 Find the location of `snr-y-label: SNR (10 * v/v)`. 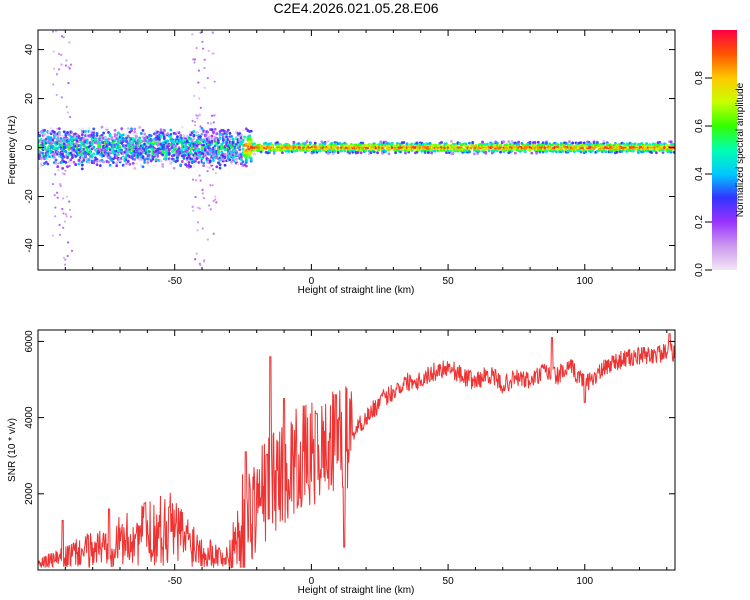

snr-y-label: SNR (10 * v/v) is located at coordinates (12, 450).